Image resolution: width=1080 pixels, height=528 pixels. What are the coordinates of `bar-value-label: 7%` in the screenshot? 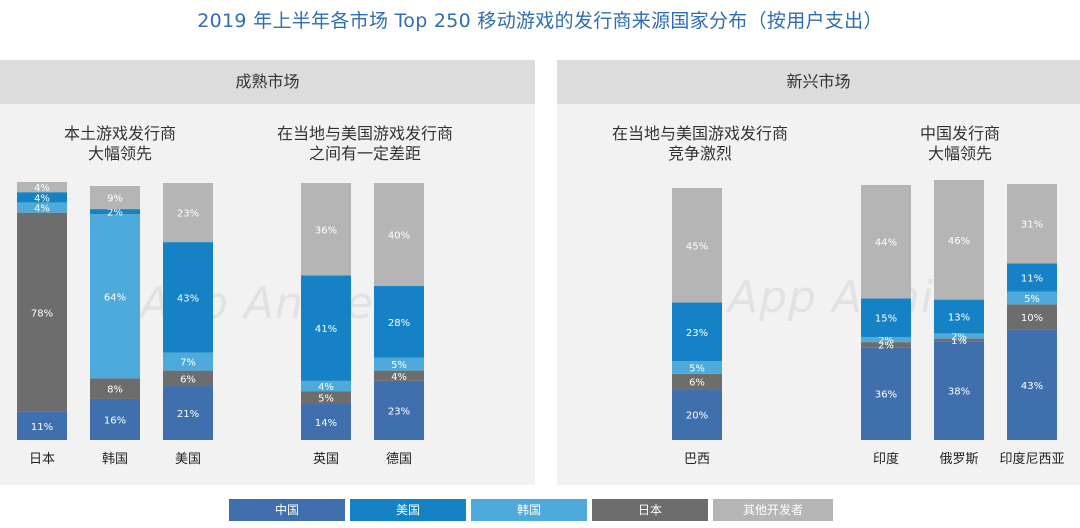 It's located at (188, 363).